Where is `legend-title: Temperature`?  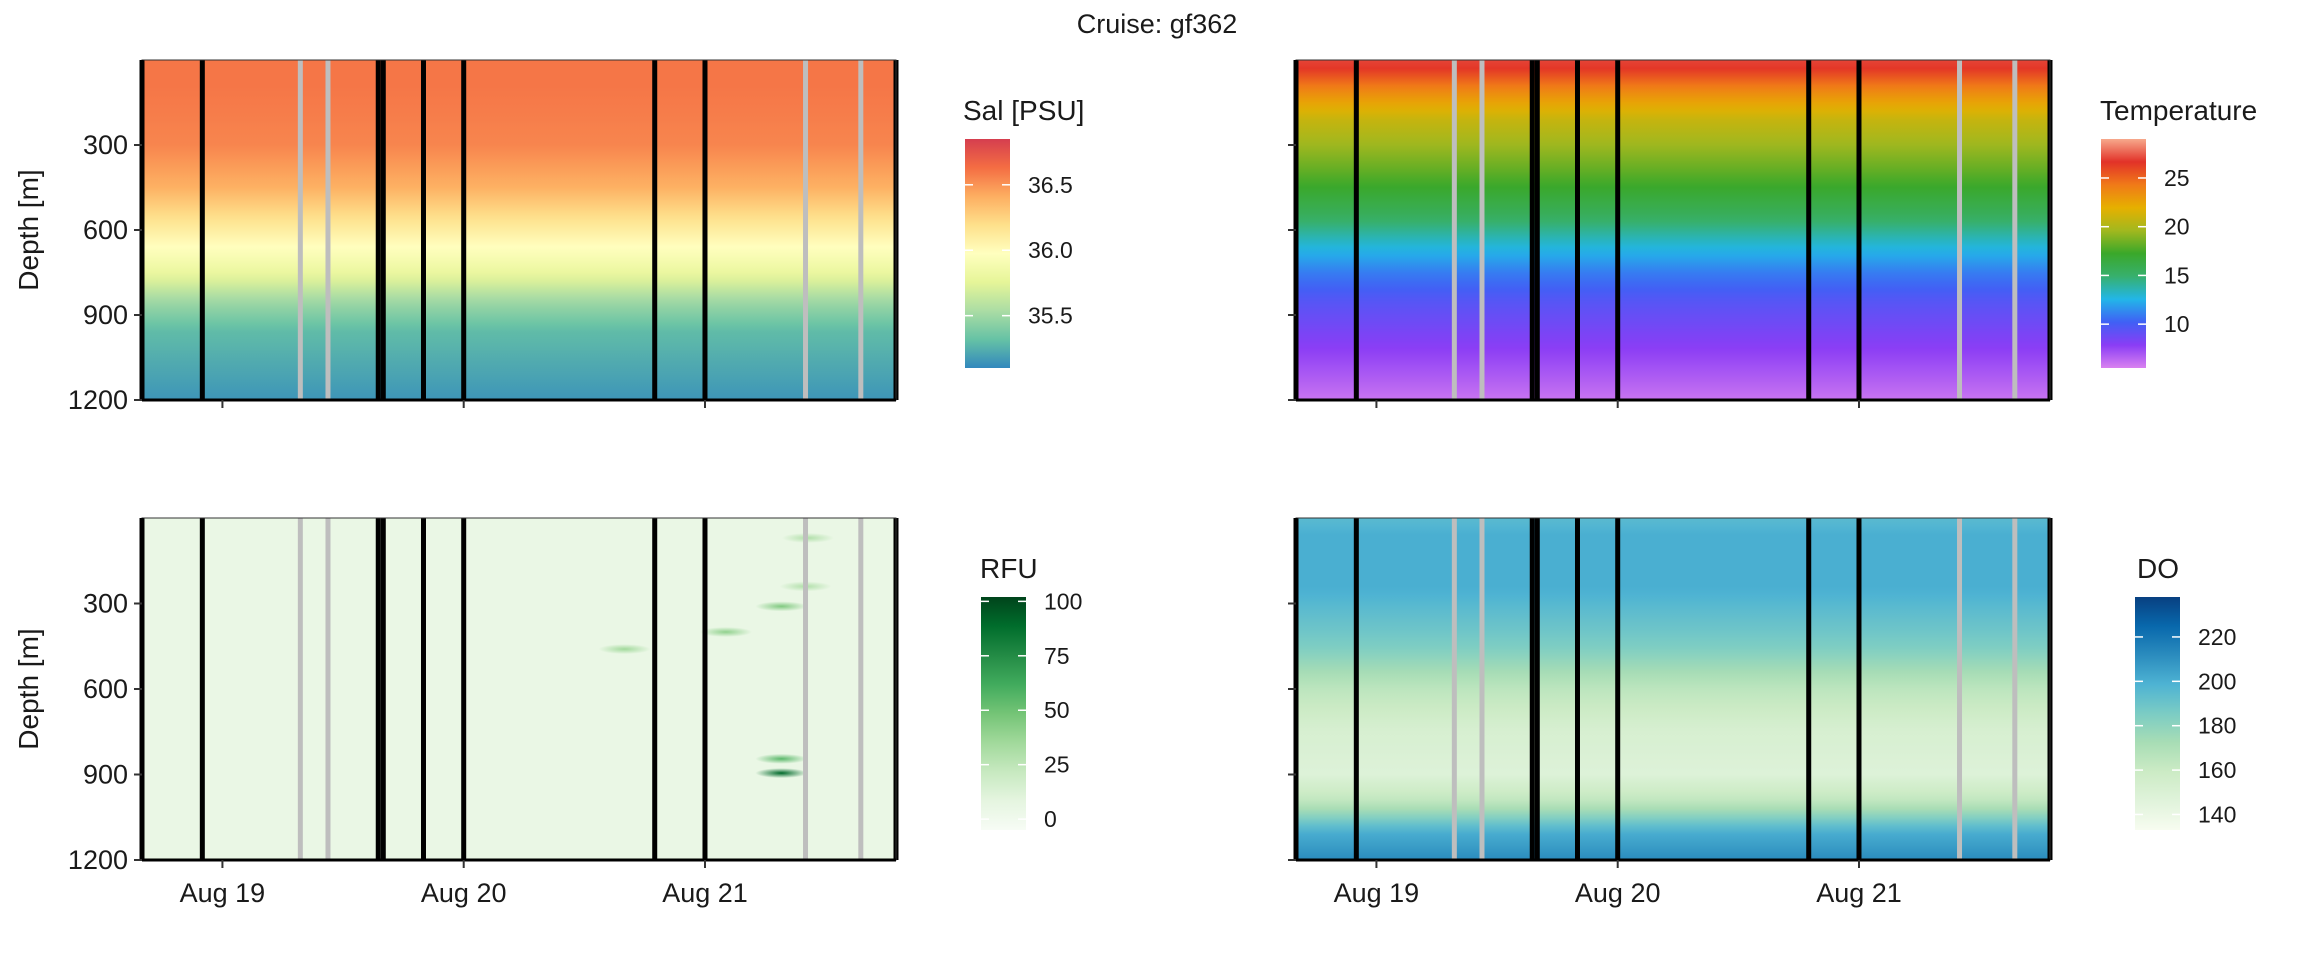 legend-title: Temperature is located at coordinates (2178, 110).